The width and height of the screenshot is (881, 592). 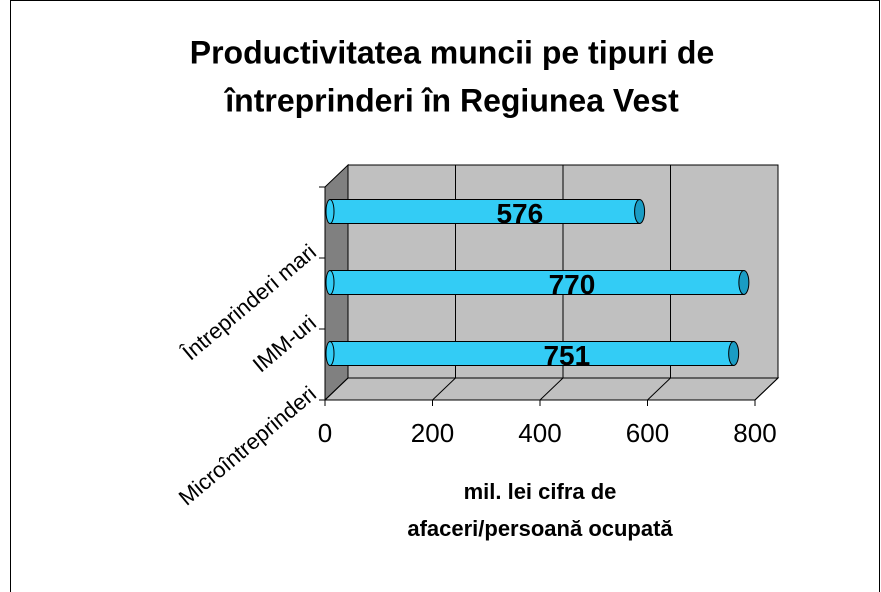 I want to click on x-axis-title: mil. lei cifra de, so click(x=540, y=491).